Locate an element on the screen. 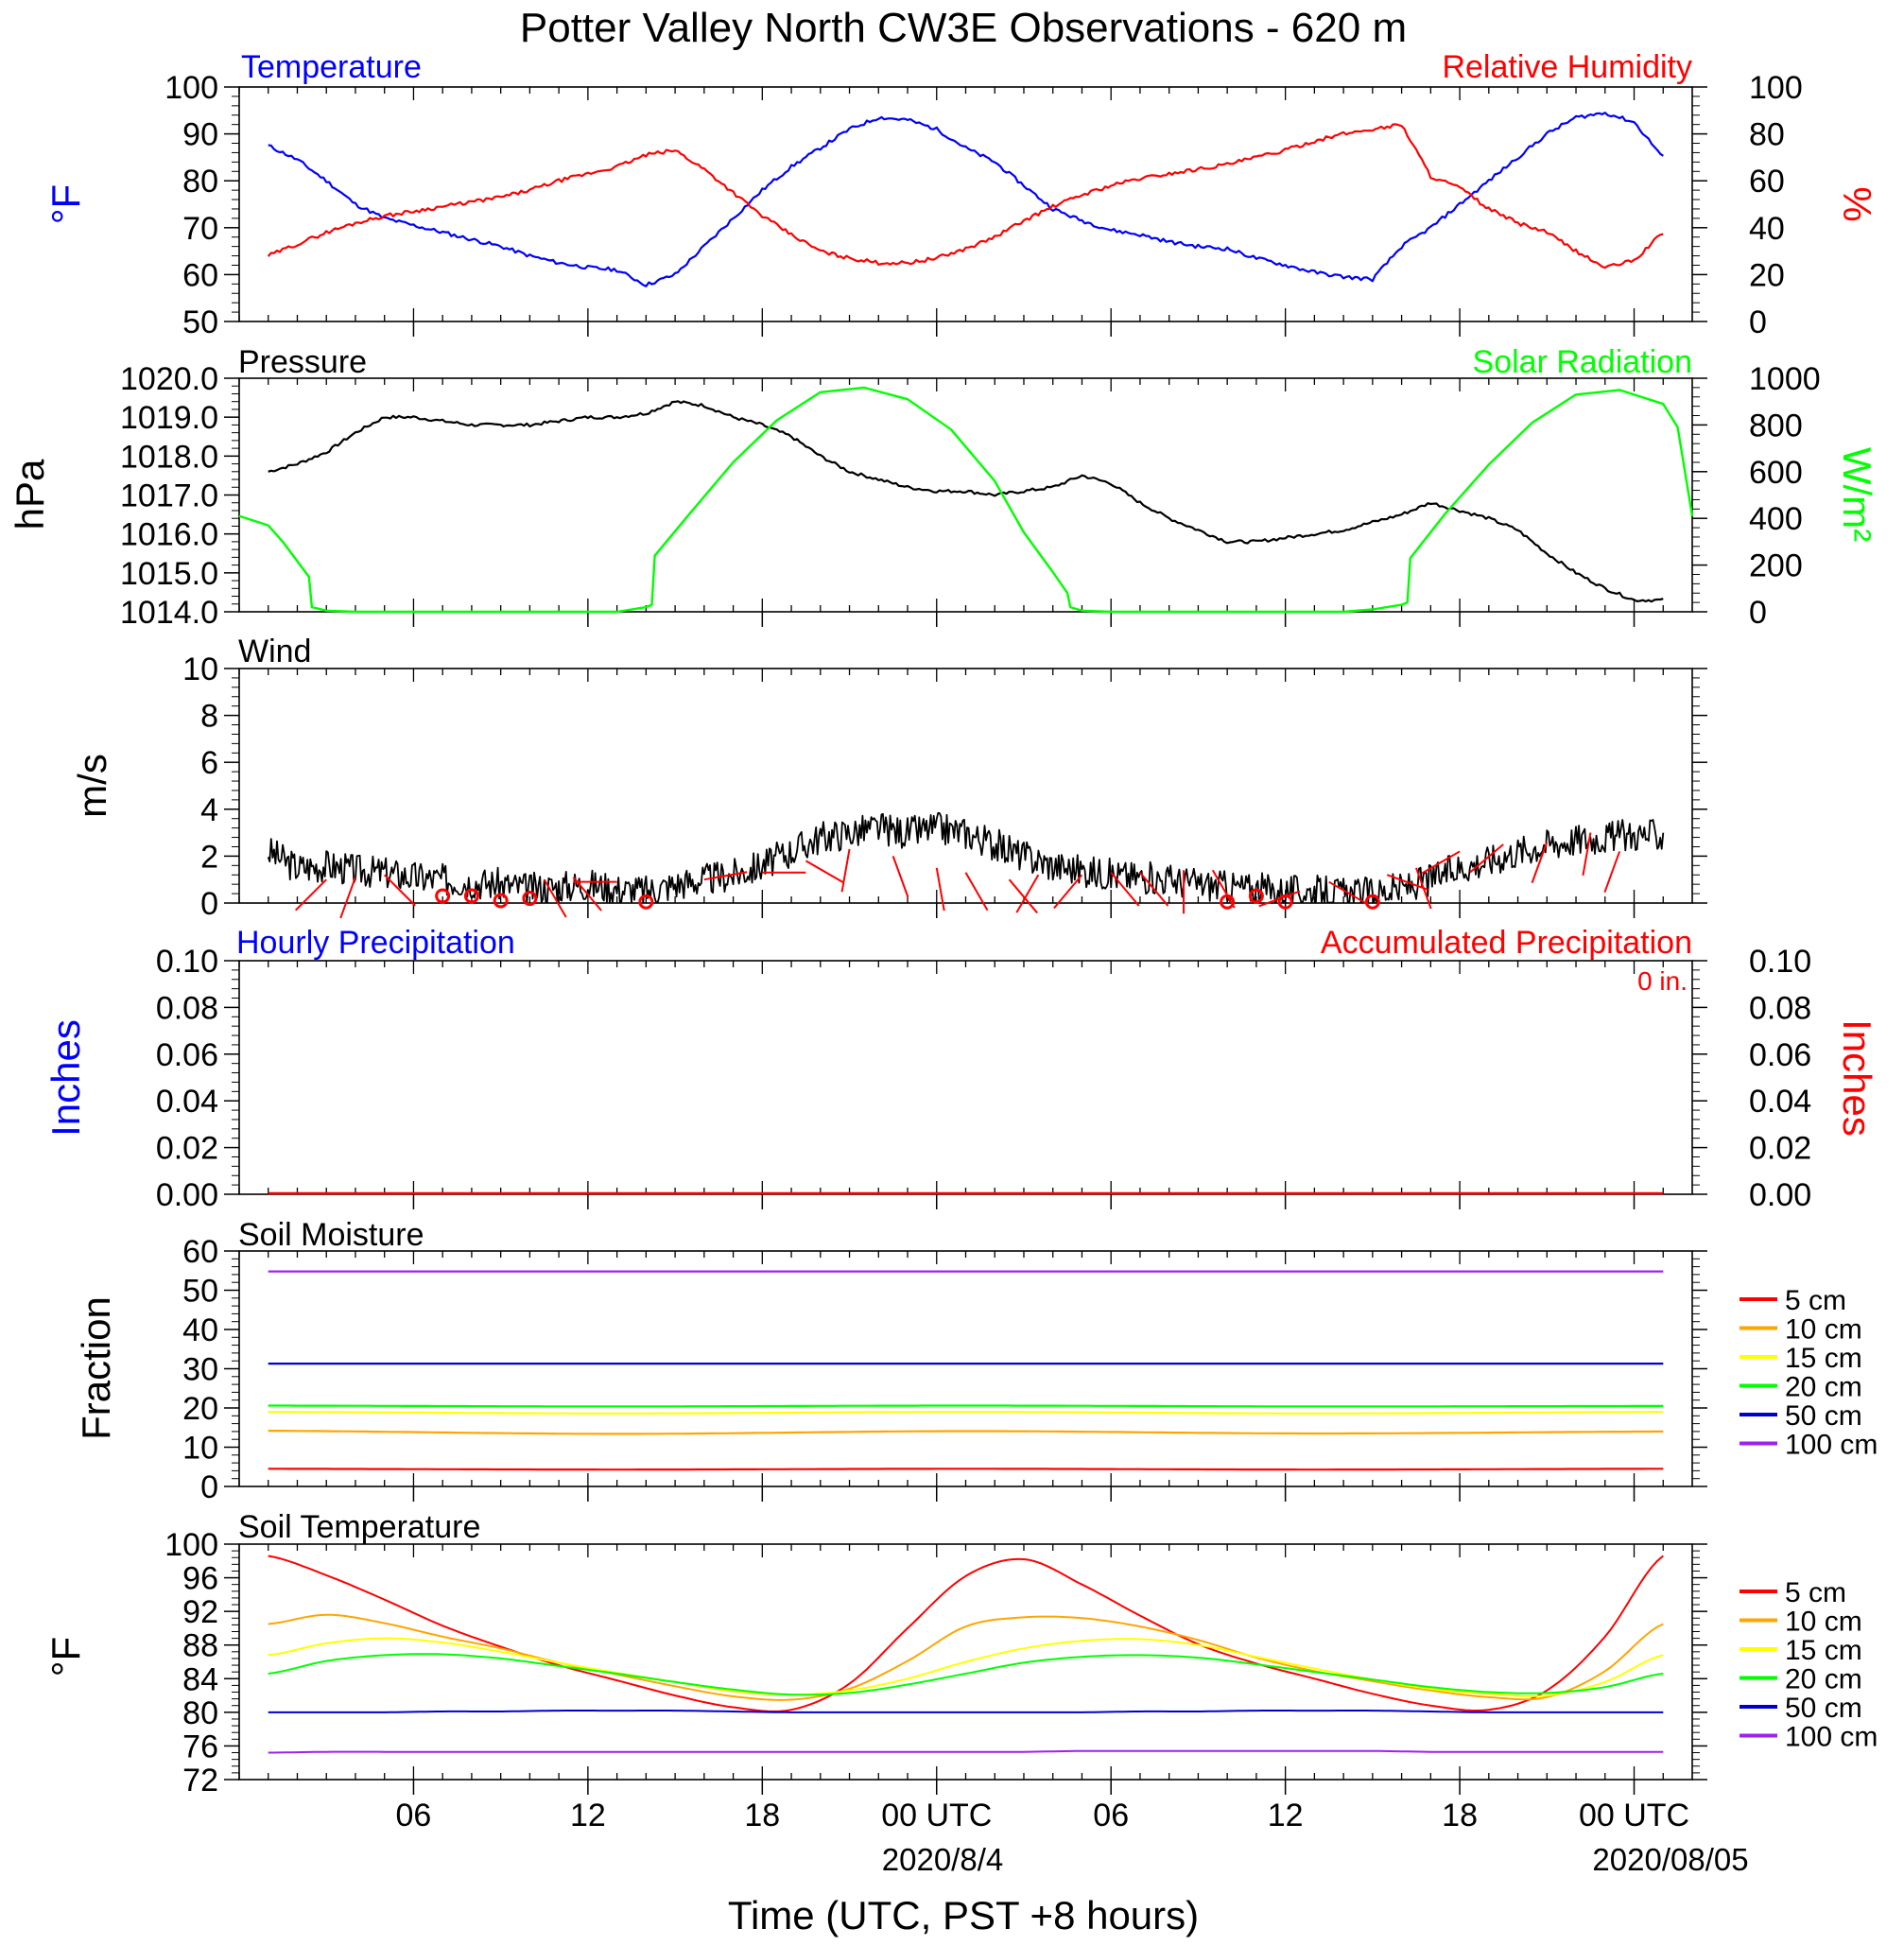  left-axis-label: hPa is located at coordinates (30, 495).